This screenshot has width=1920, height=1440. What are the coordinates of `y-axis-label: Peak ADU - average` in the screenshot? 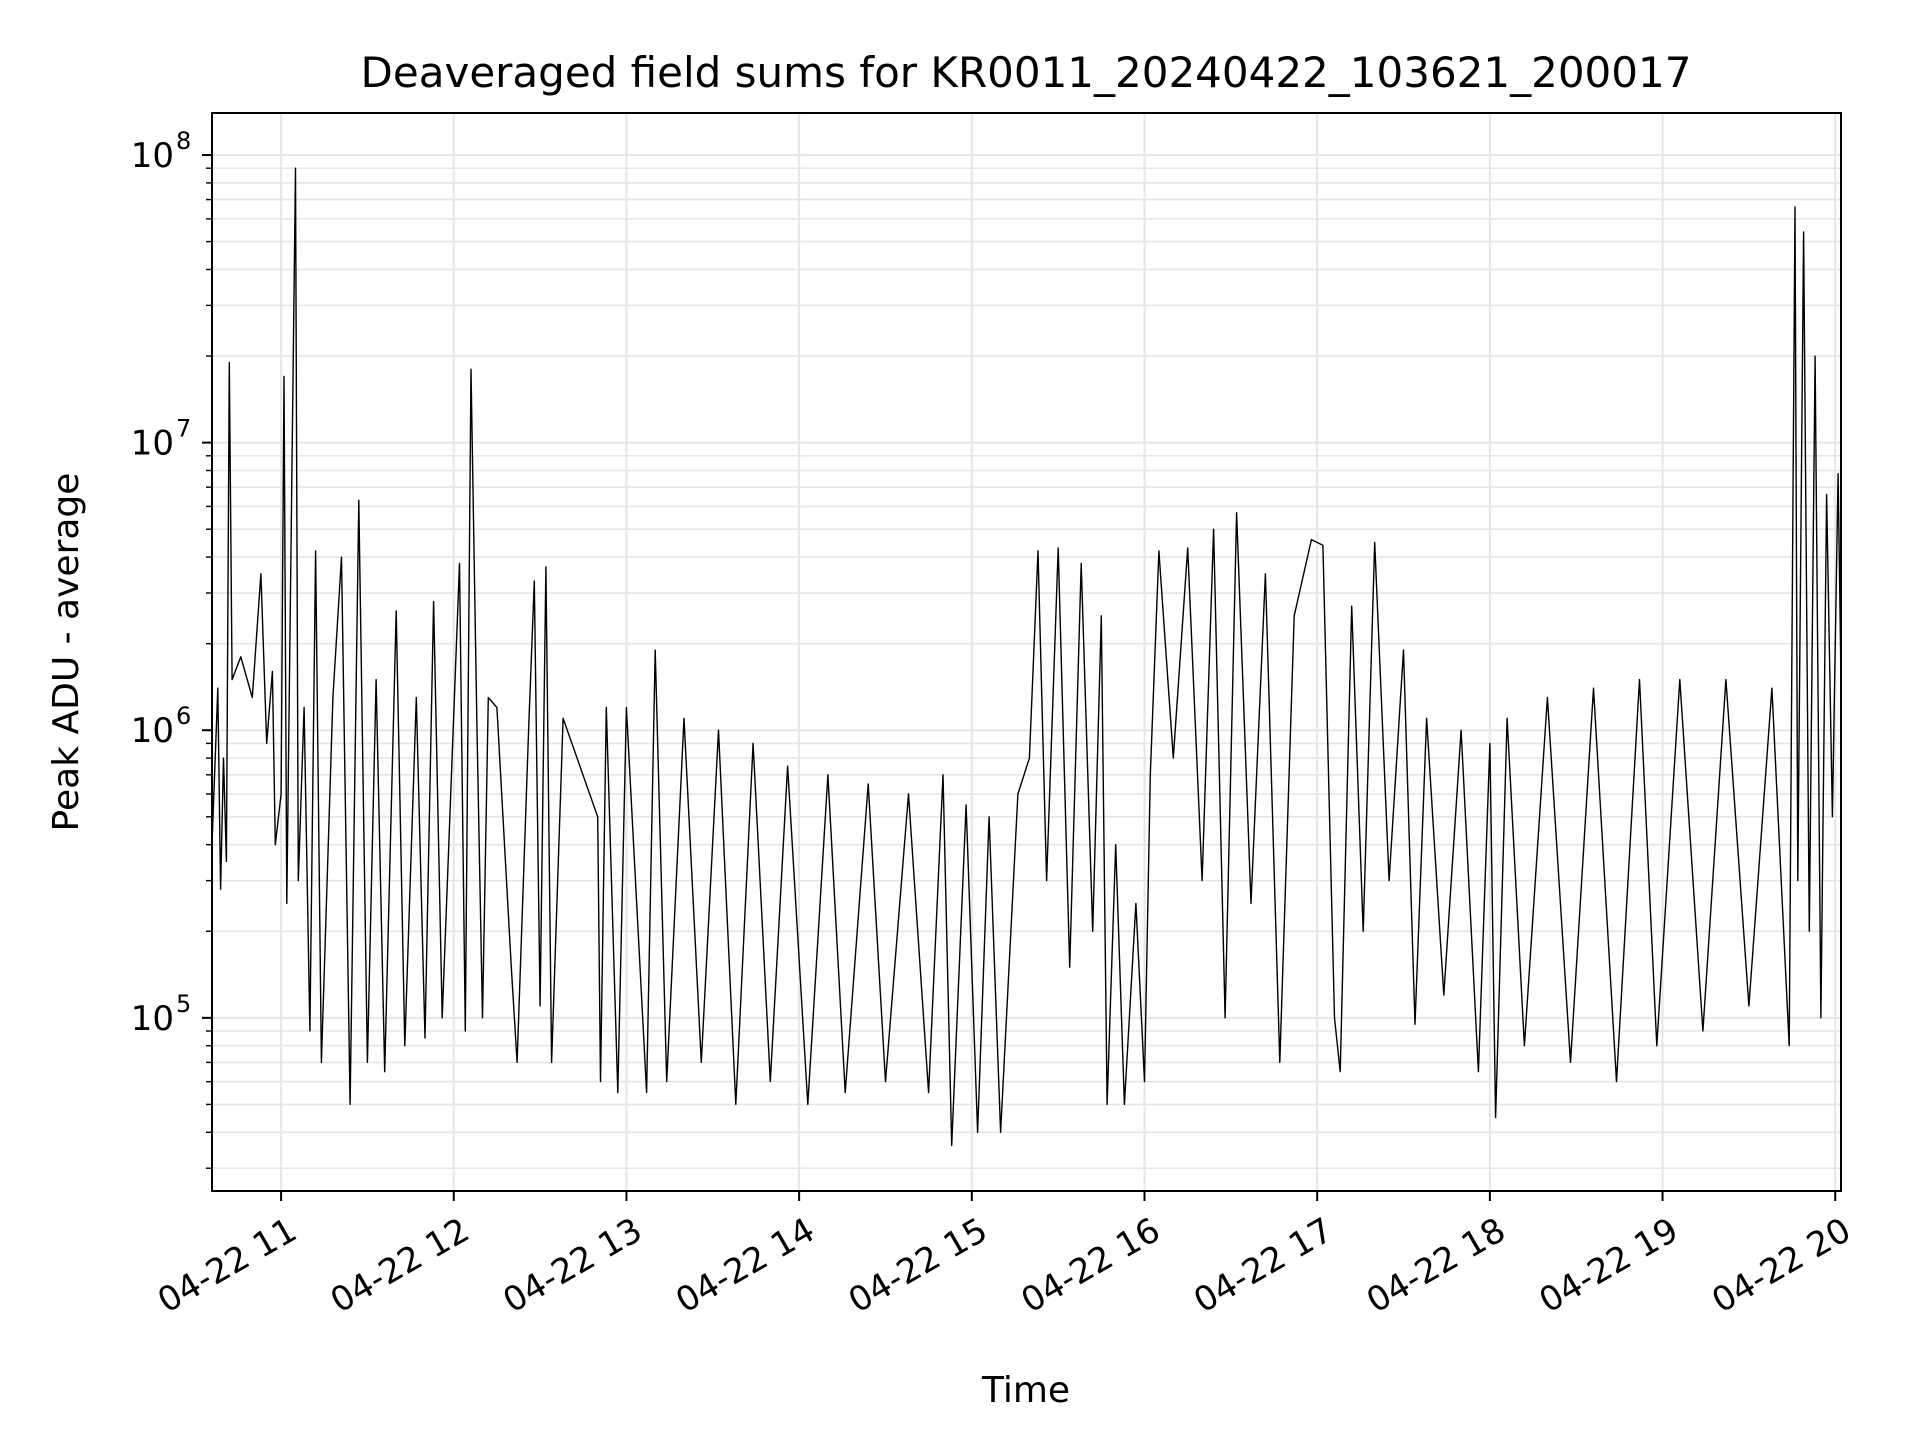 It's located at (66, 652).